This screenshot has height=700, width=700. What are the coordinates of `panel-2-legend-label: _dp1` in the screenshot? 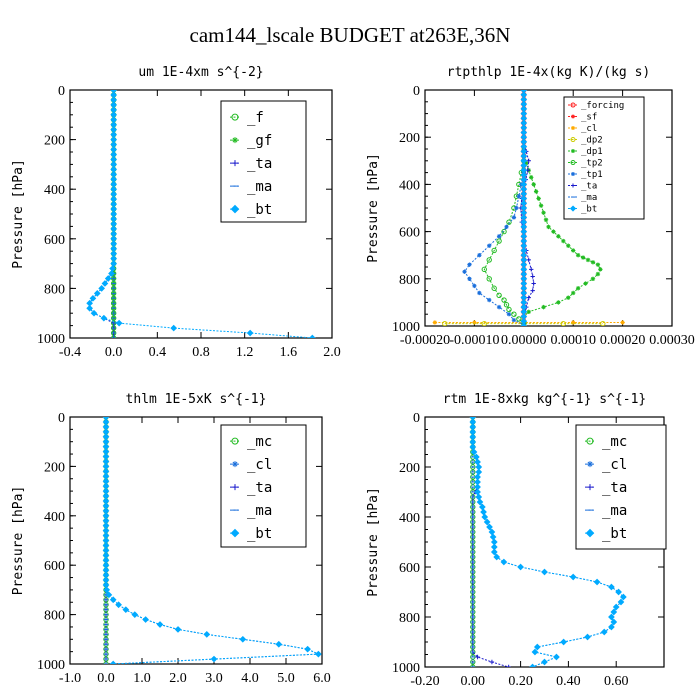 It's located at (592, 152).